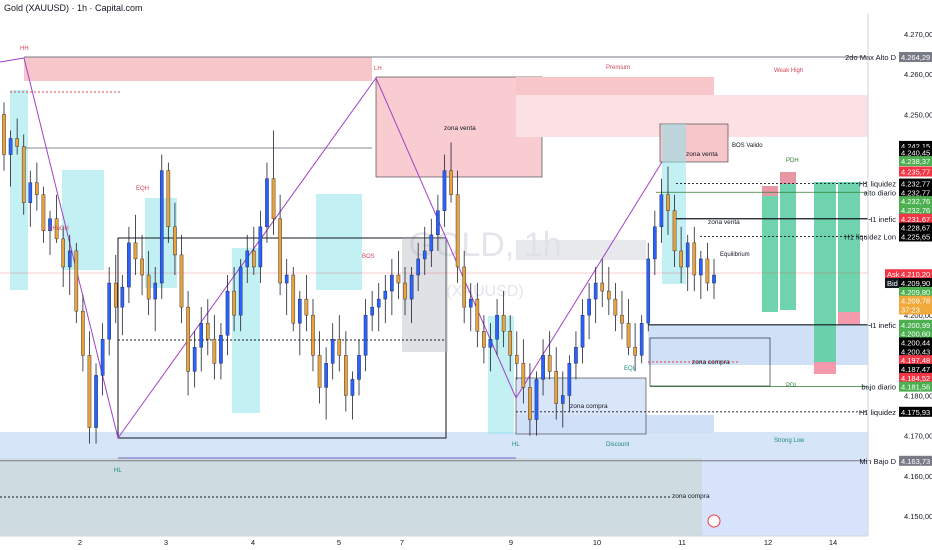 This screenshot has width=932, height=550. What do you see at coordinates (80, 542) in the screenshot?
I see `x-tick-1: 2` at bounding box center [80, 542].